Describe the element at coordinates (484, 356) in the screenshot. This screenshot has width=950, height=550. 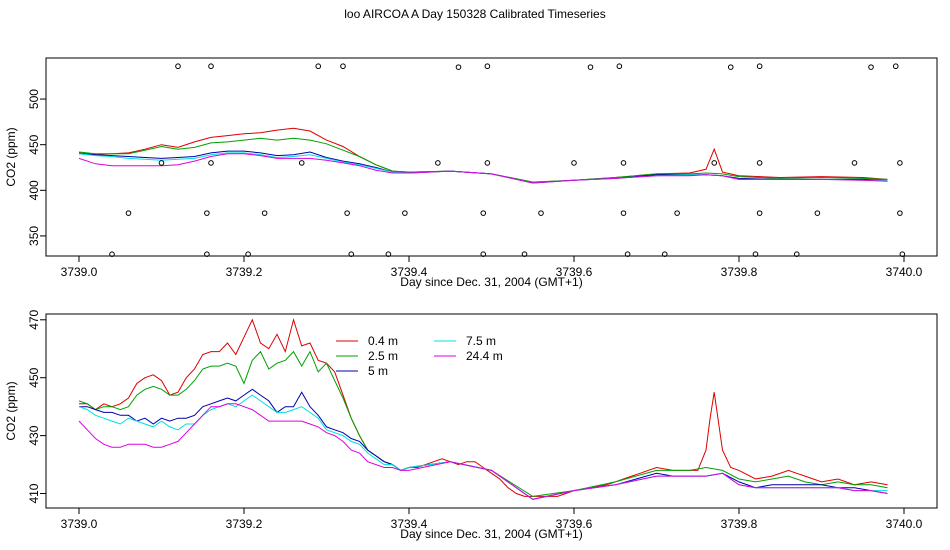
I see `legend-label: 24.4 m` at that location.